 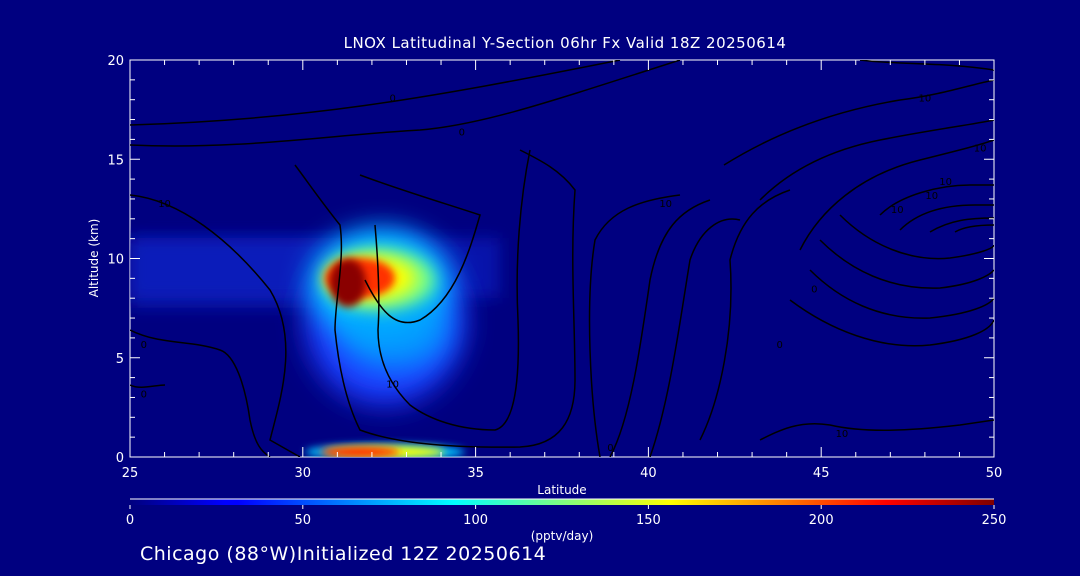 What do you see at coordinates (562, 536) in the screenshot?
I see `colorbar-label: (pptv/day)` at bounding box center [562, 536].